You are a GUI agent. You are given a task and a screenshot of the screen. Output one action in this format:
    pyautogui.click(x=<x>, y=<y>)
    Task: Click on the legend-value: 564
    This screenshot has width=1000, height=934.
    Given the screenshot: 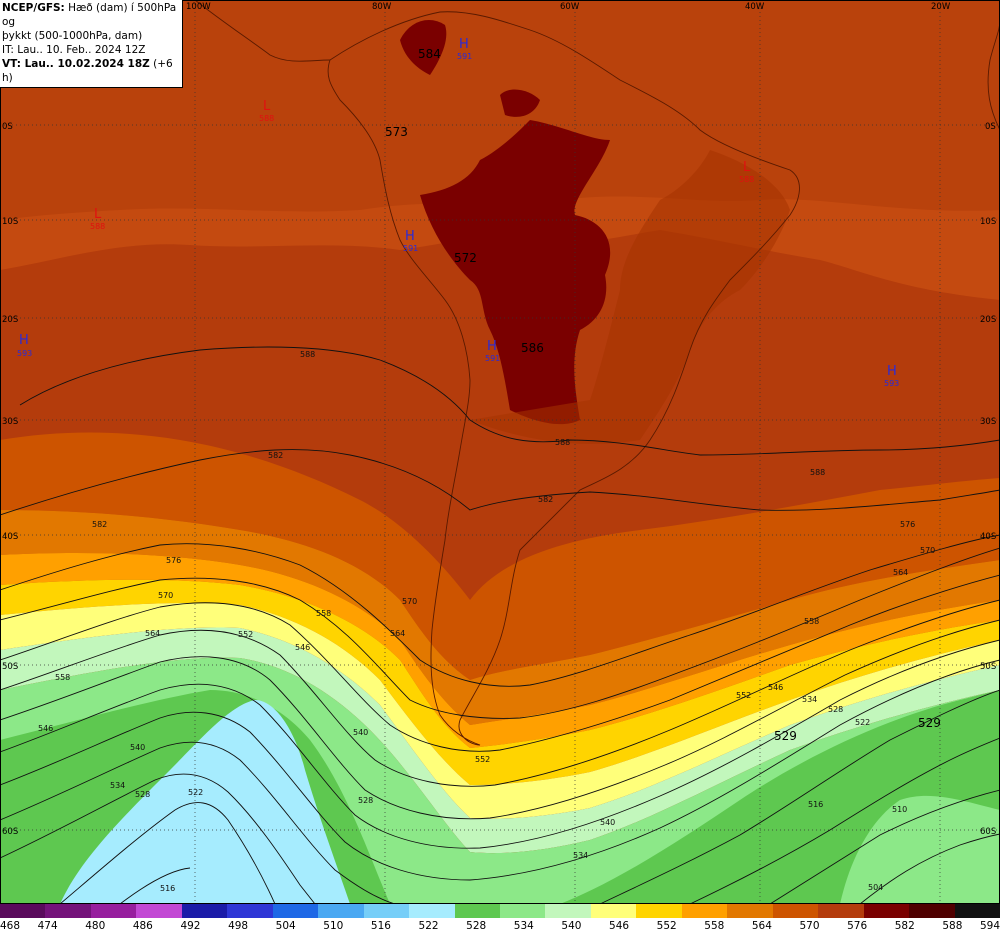 What is the action you would take?
    pyautogui.click(x=761, y=926)
    